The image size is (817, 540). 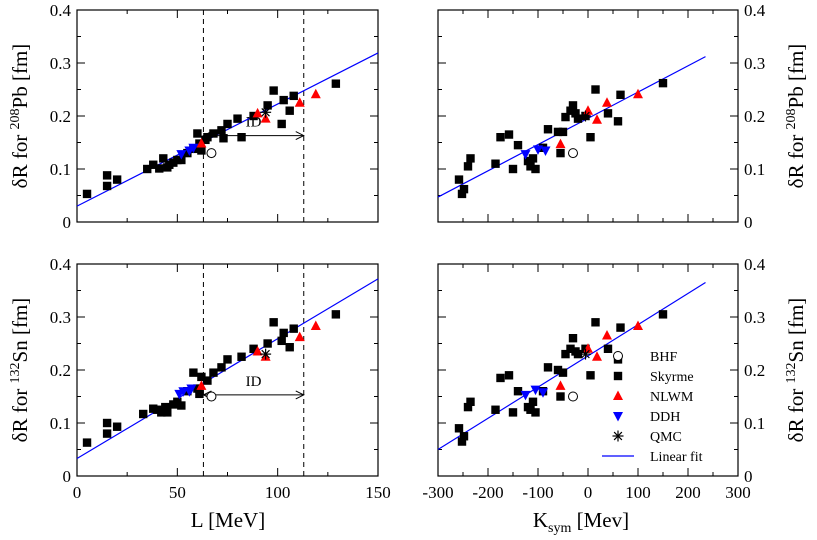 I want to click on legend-label: BHF, so click(x=663, y=357).